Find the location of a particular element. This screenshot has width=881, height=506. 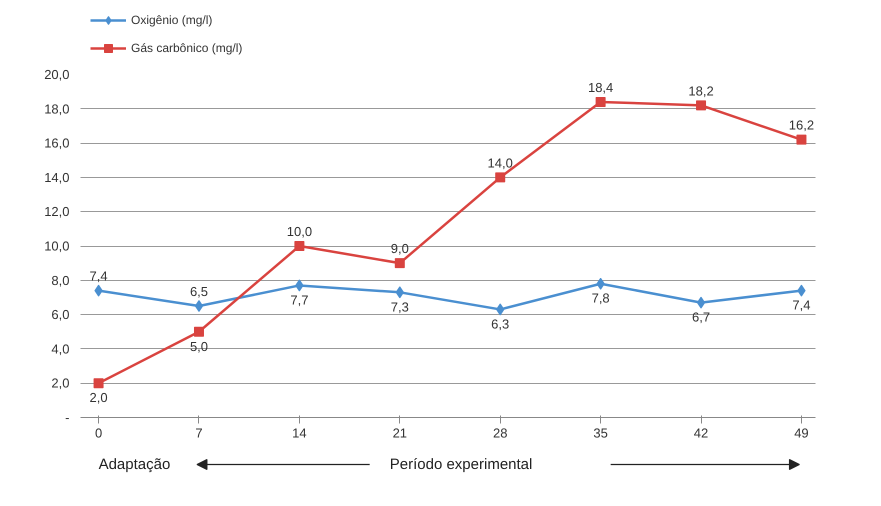

data-label: 6,7 is located at coordinates (701, 317).